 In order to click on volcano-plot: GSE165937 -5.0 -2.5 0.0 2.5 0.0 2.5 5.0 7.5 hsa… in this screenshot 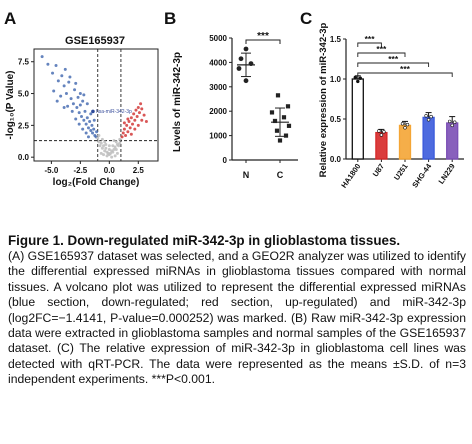, I will do `click(82, 111)`.